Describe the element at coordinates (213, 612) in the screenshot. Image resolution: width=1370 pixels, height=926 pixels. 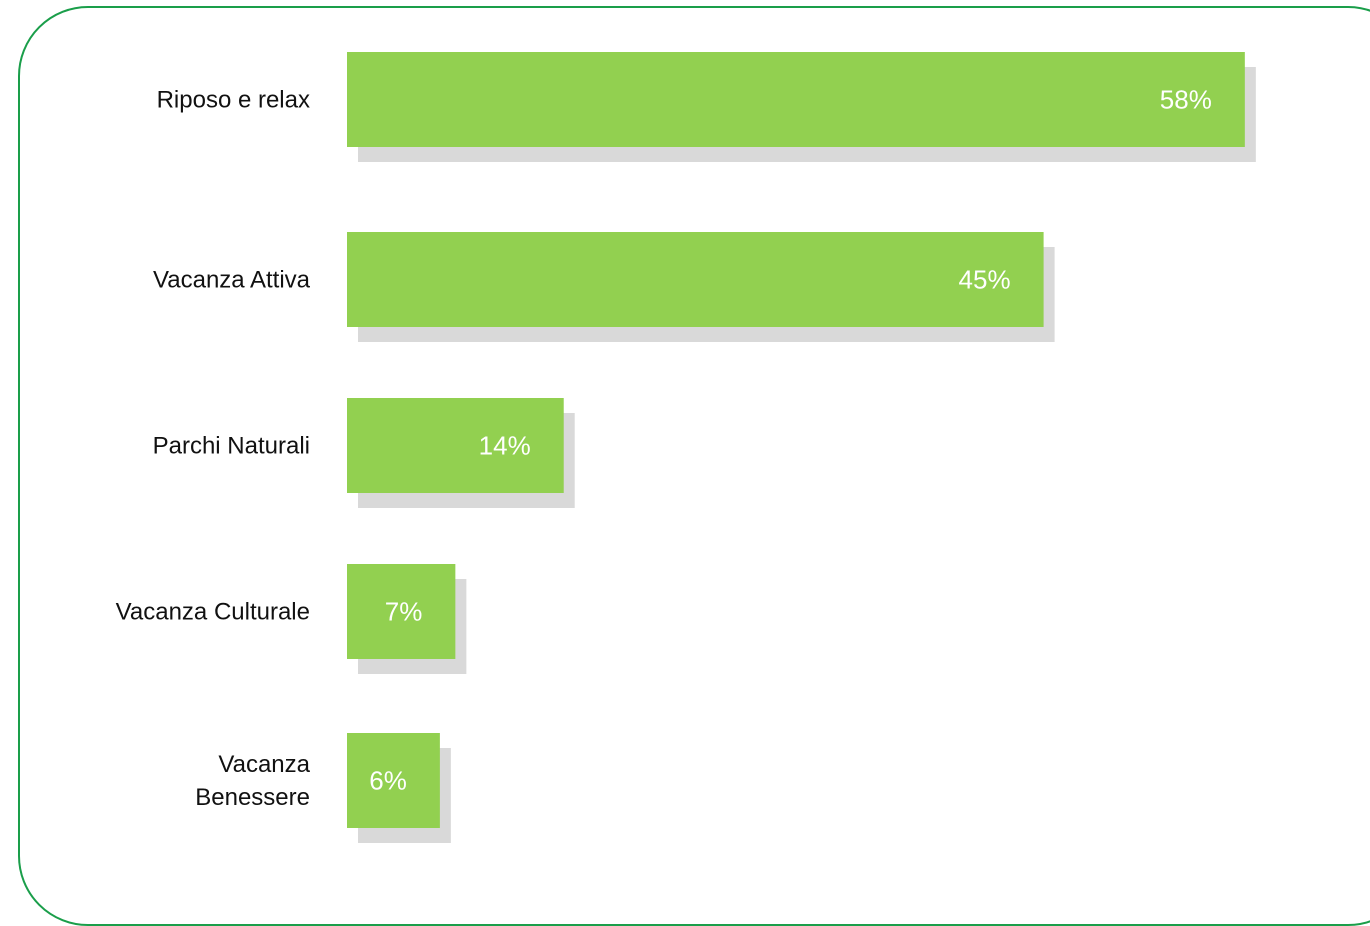
I see `category-label: Vacanza Culturale` at that location.